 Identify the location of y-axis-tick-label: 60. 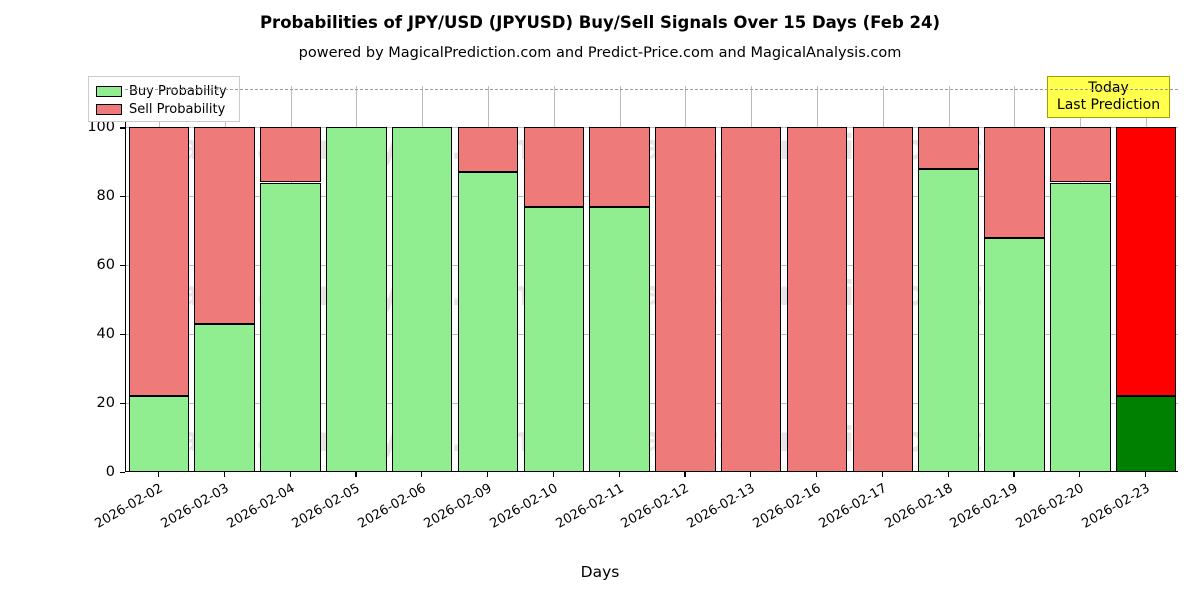
(105, 265).